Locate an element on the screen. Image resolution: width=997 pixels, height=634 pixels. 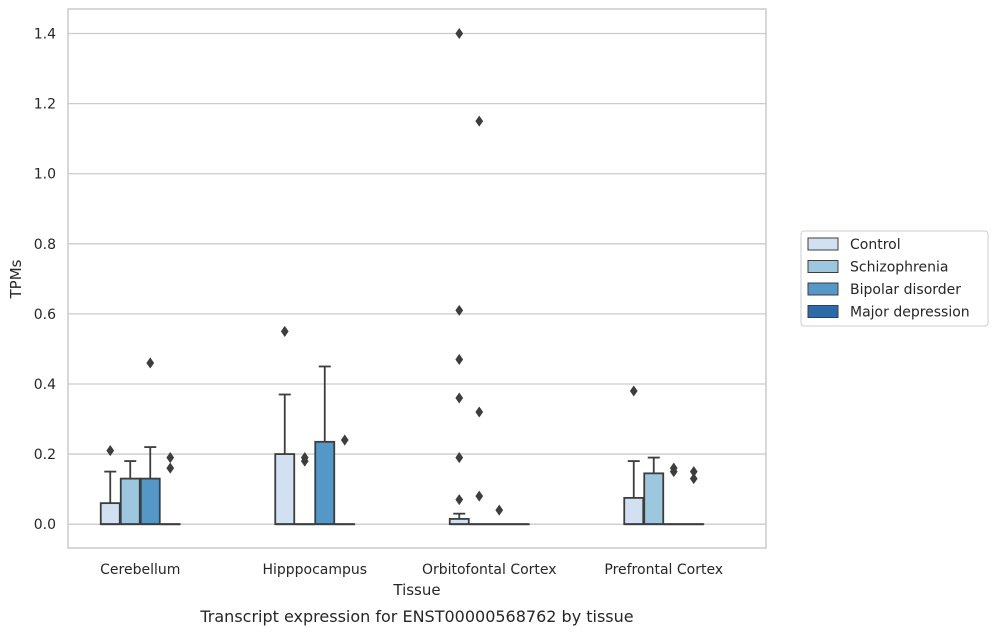
legend-label: Bipolar disorder is located at coordinates (905, 290).